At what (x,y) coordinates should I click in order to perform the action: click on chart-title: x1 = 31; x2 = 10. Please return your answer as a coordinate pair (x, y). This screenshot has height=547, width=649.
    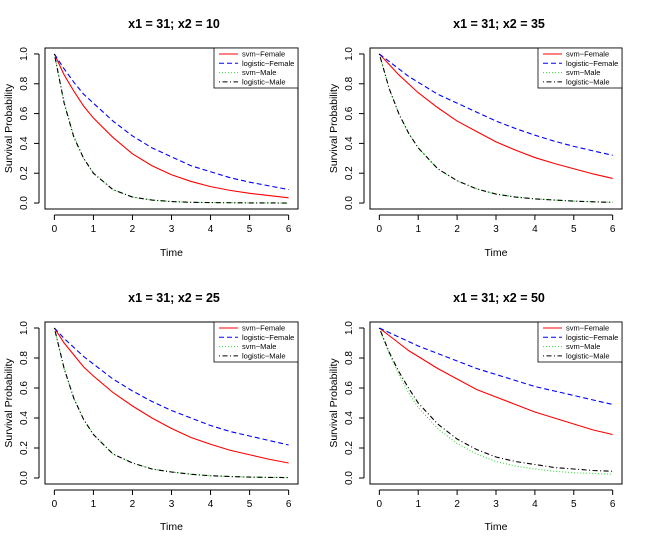
    Looking at the image, I should click on (174, 24).